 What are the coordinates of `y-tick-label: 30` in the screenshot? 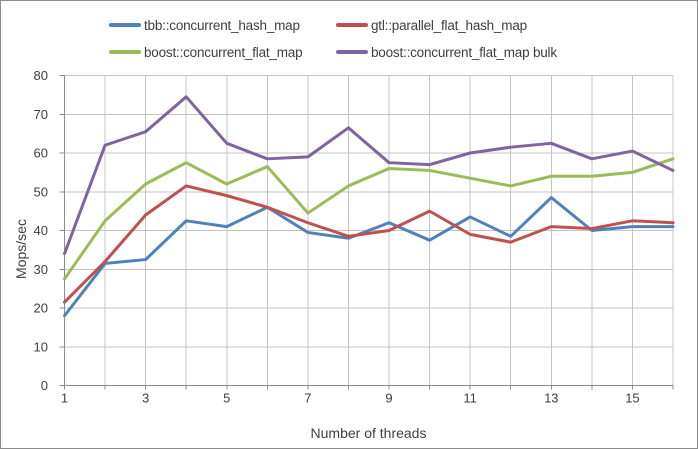 It's located at (41, 269).